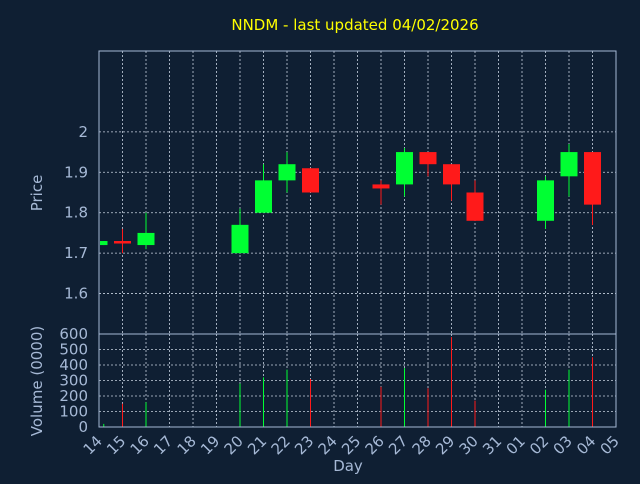 Image resolution: width=640 pixels, height=484 pixels. I want to click on price-tick-label: 1.9, so click(76, 172).